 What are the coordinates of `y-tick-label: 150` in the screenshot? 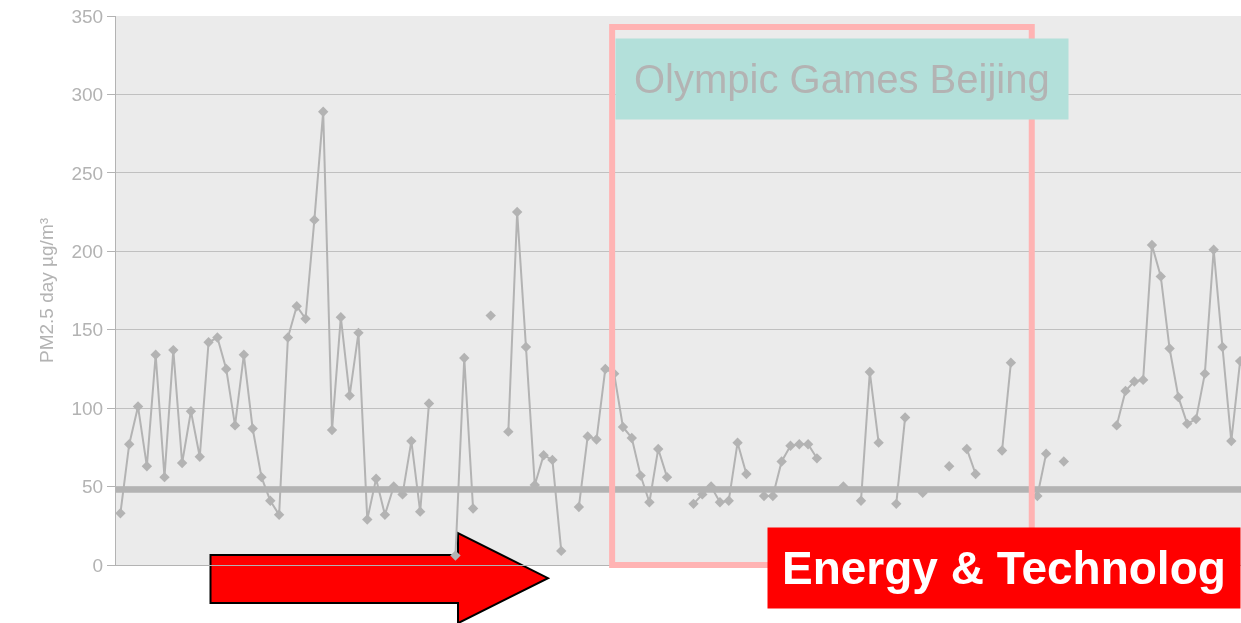 It's located at (87, 330).